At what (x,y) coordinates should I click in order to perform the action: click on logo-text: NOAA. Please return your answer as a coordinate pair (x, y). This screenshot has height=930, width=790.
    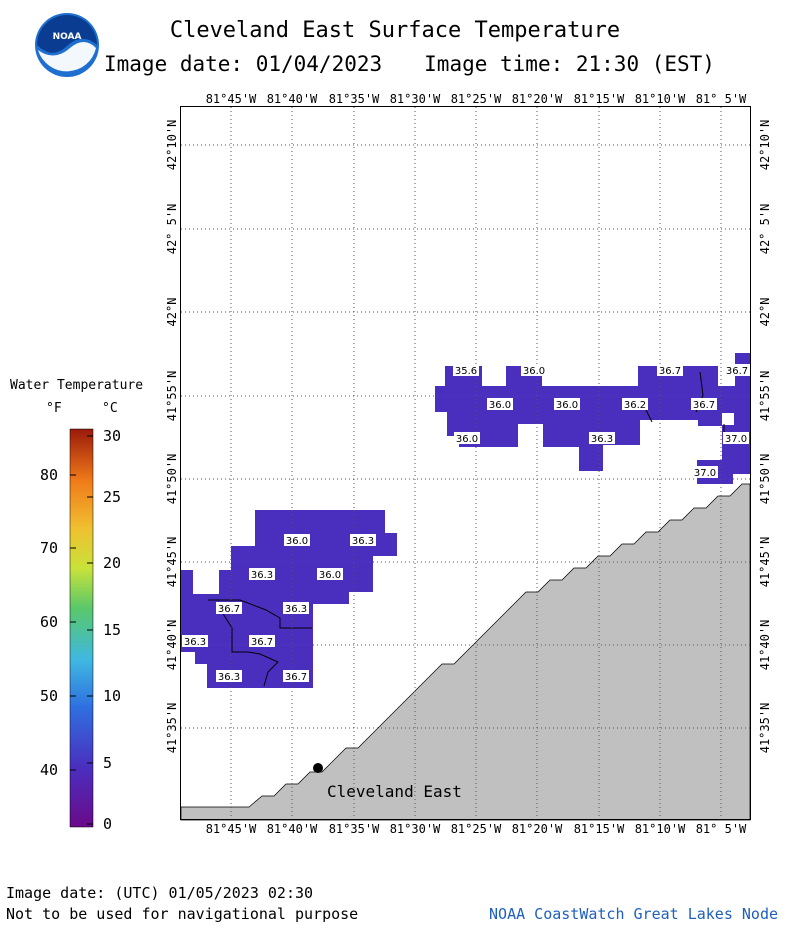
    Looking at the image, I should click on (67, 37).